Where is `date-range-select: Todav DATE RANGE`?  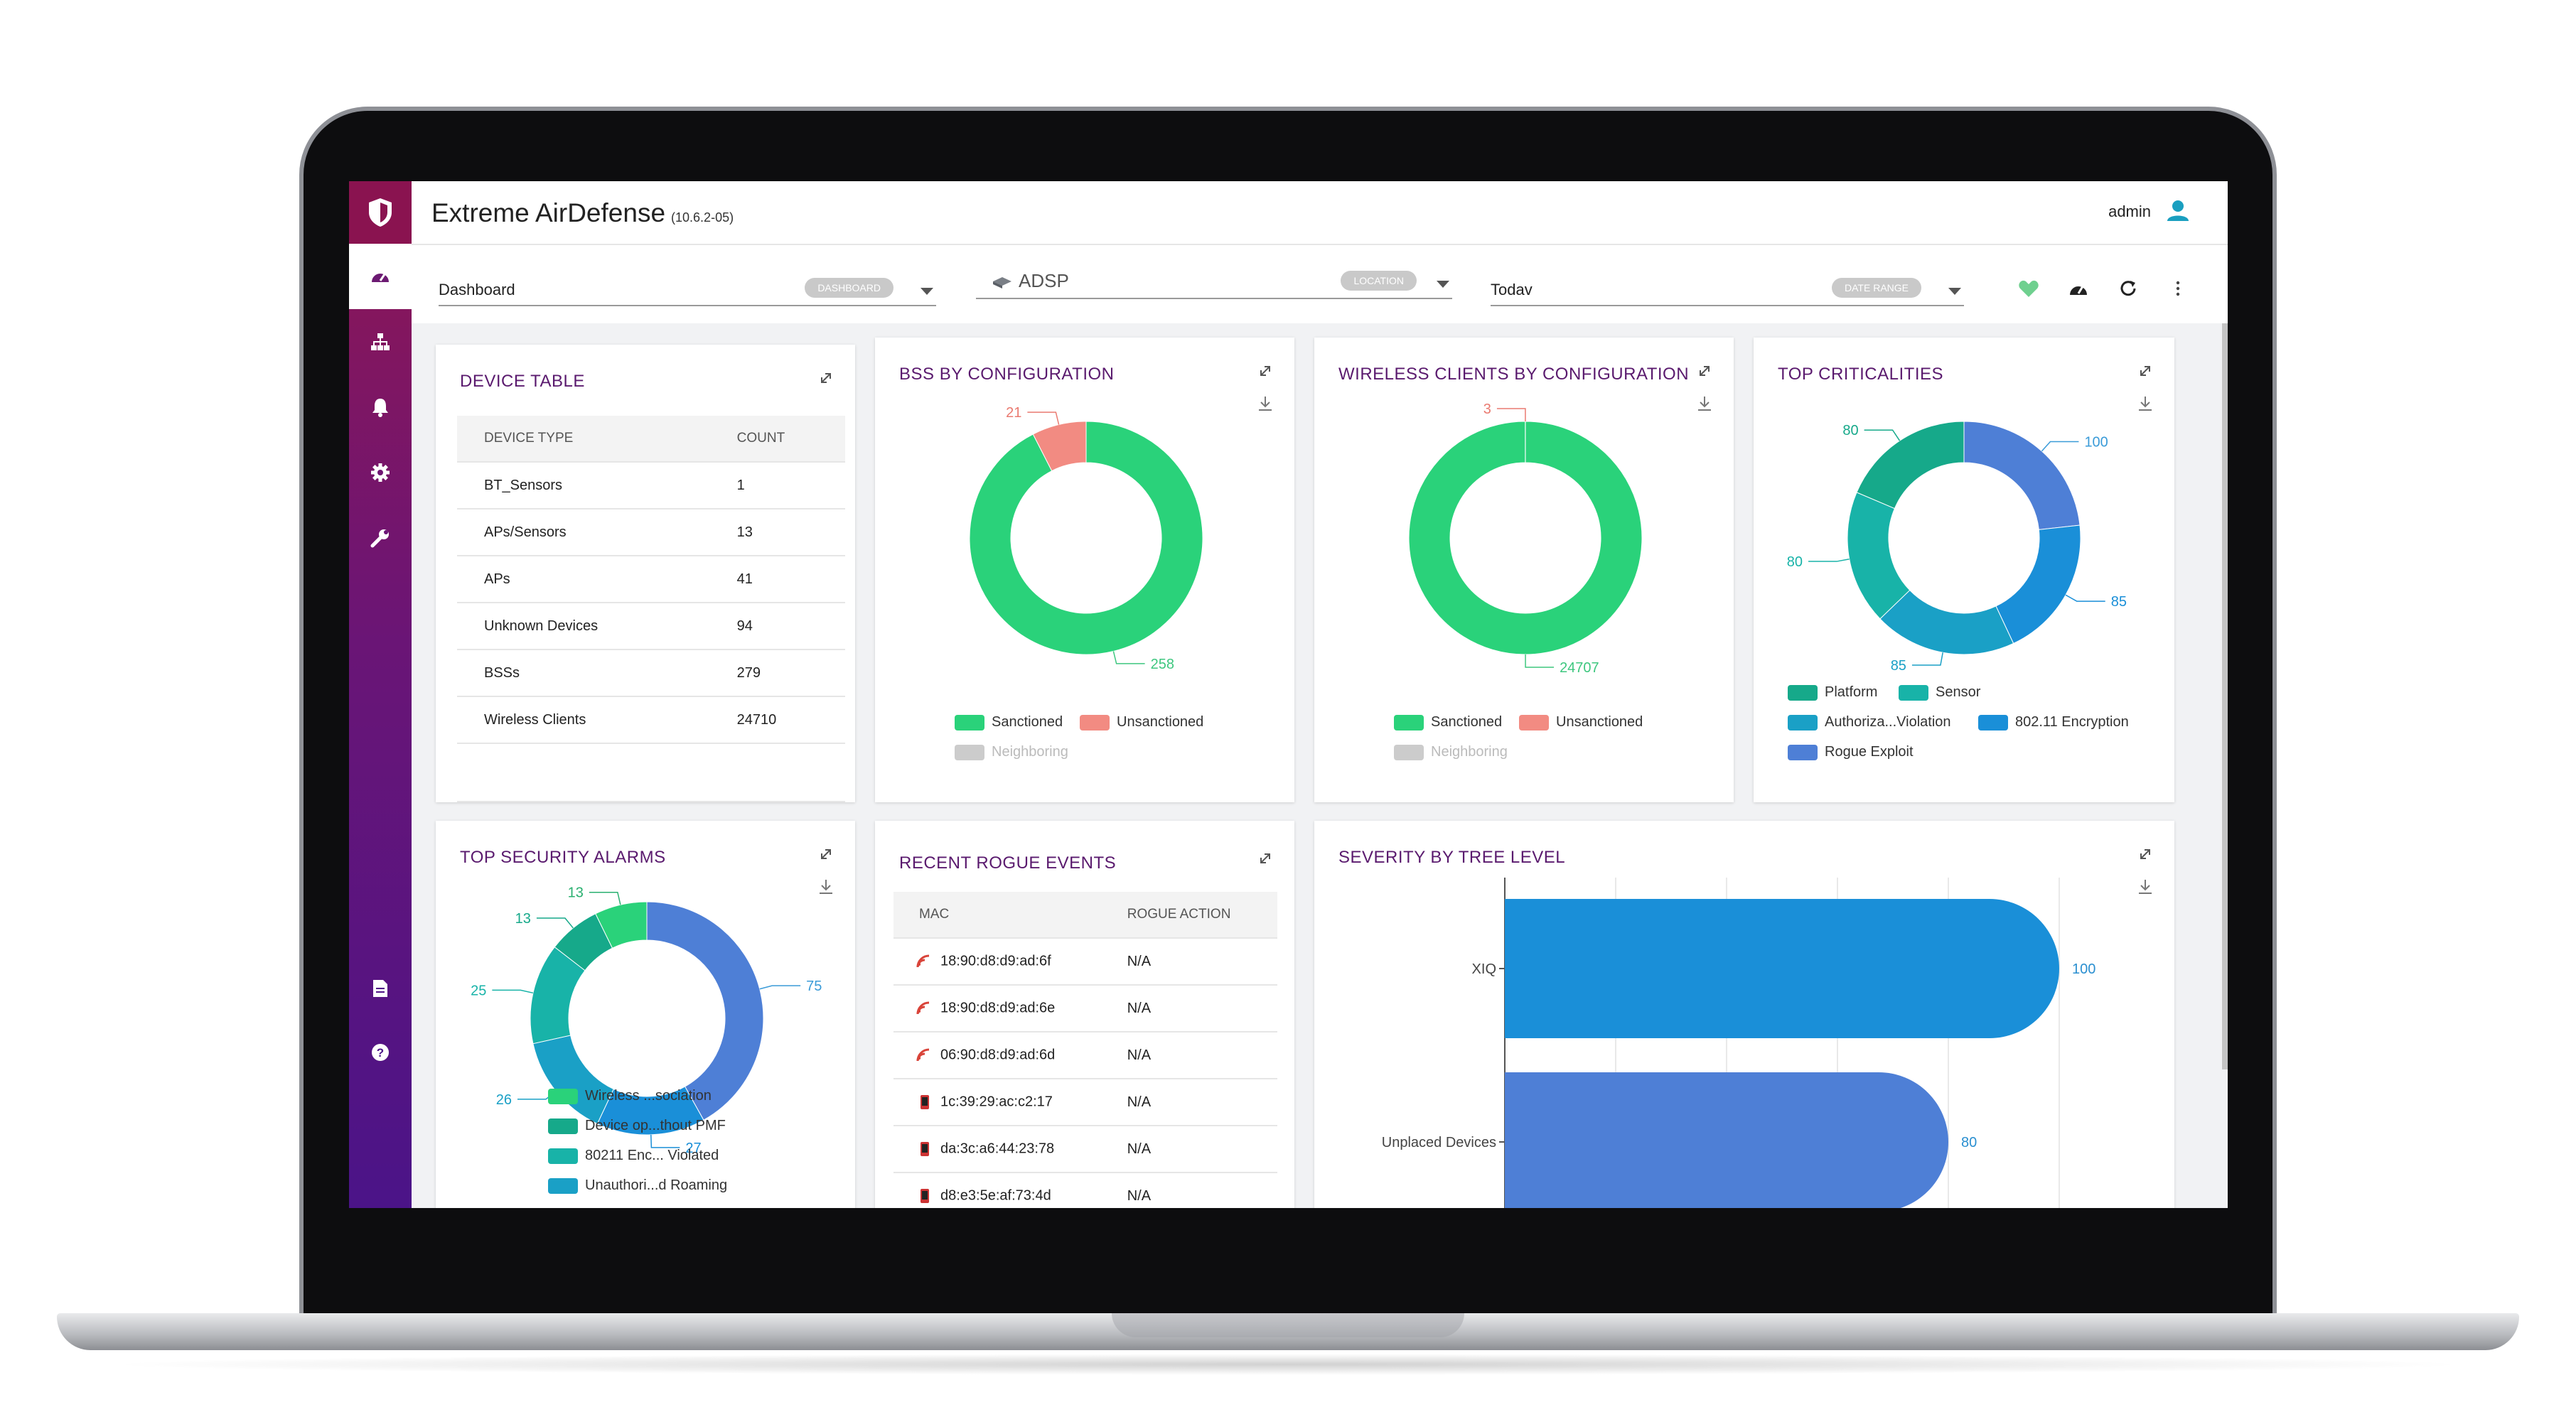
date-range-select: Todav DATE RANGE is located at coordinates (1727, 282).